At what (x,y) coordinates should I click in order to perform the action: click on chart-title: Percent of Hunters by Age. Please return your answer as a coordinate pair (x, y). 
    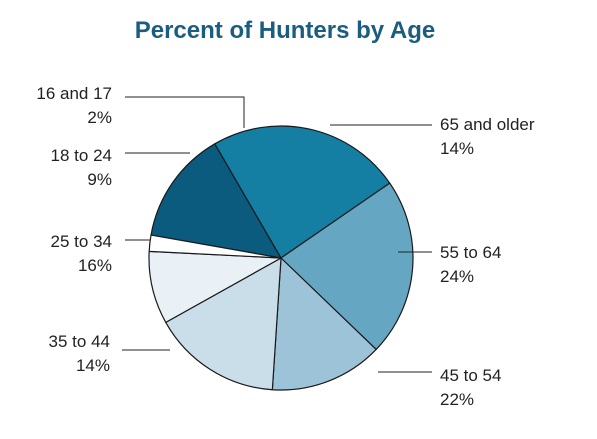
    Looking at the image, I should click on (285, 30).